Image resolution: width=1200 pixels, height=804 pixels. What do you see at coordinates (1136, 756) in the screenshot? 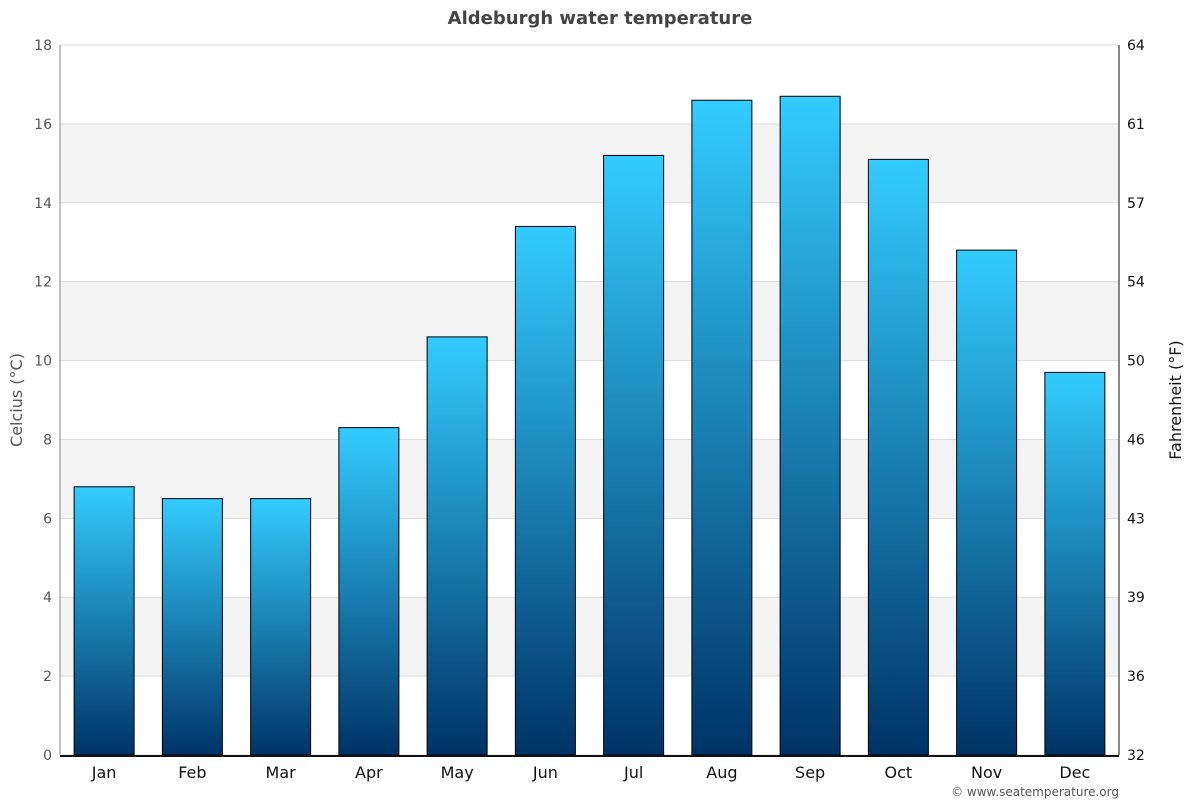
I see `y2-tick-label: 32` at bounding box center [1136, 756].